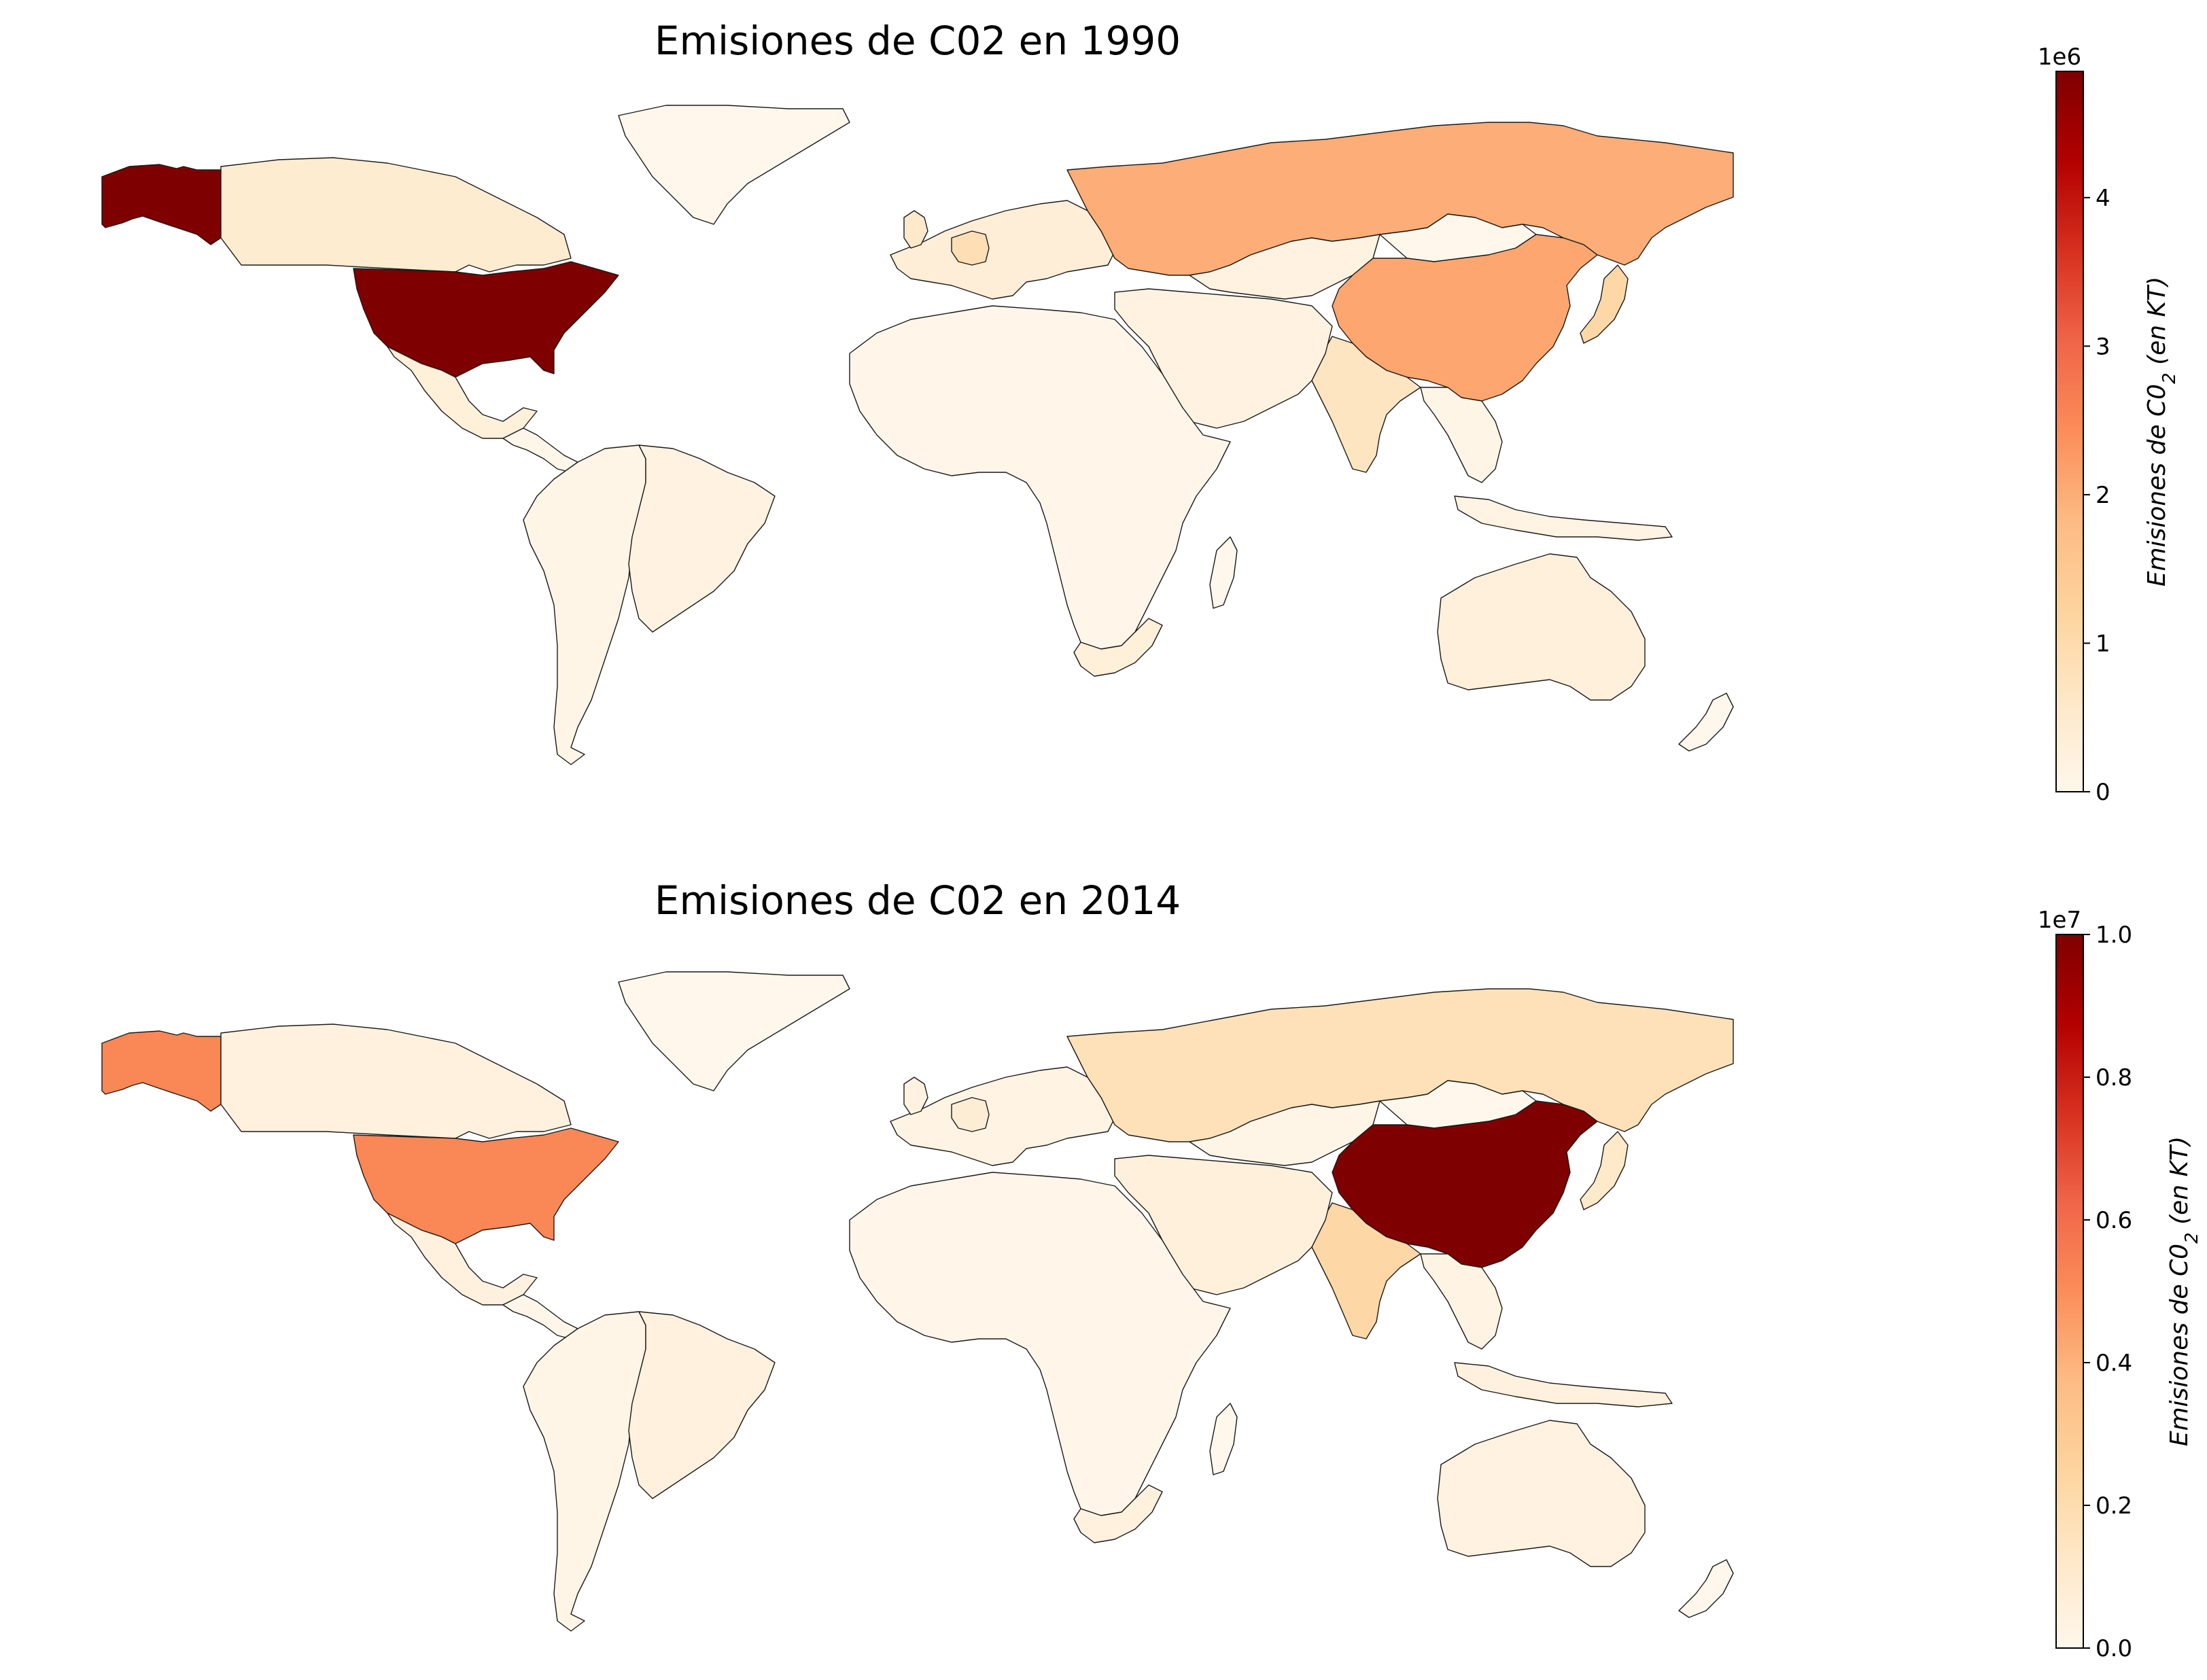 This screenshot has width=2207, height=1680. I want to click on colorbar-tick-label: 0.4, so click(2114, 1363).